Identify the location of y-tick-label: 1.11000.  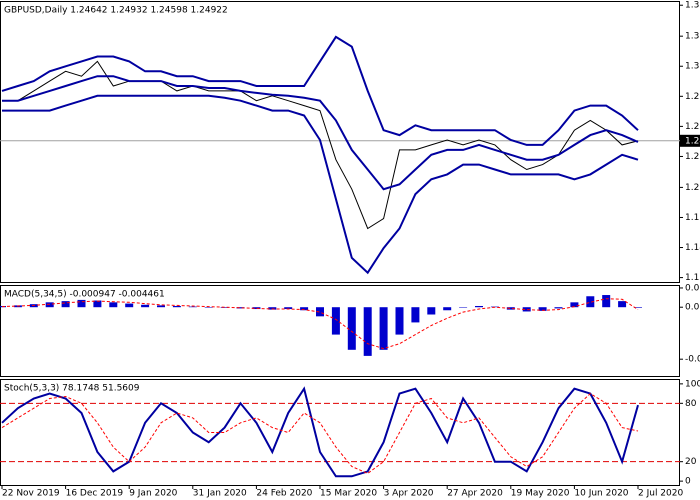
(692, 278).